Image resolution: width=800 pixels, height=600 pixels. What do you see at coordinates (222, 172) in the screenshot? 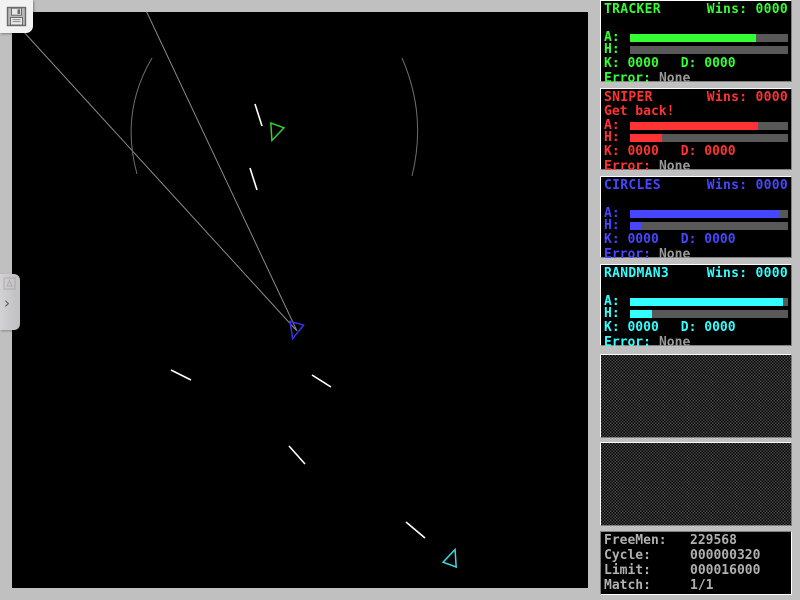
I see `trace-line` at bounding box center [222, 172].